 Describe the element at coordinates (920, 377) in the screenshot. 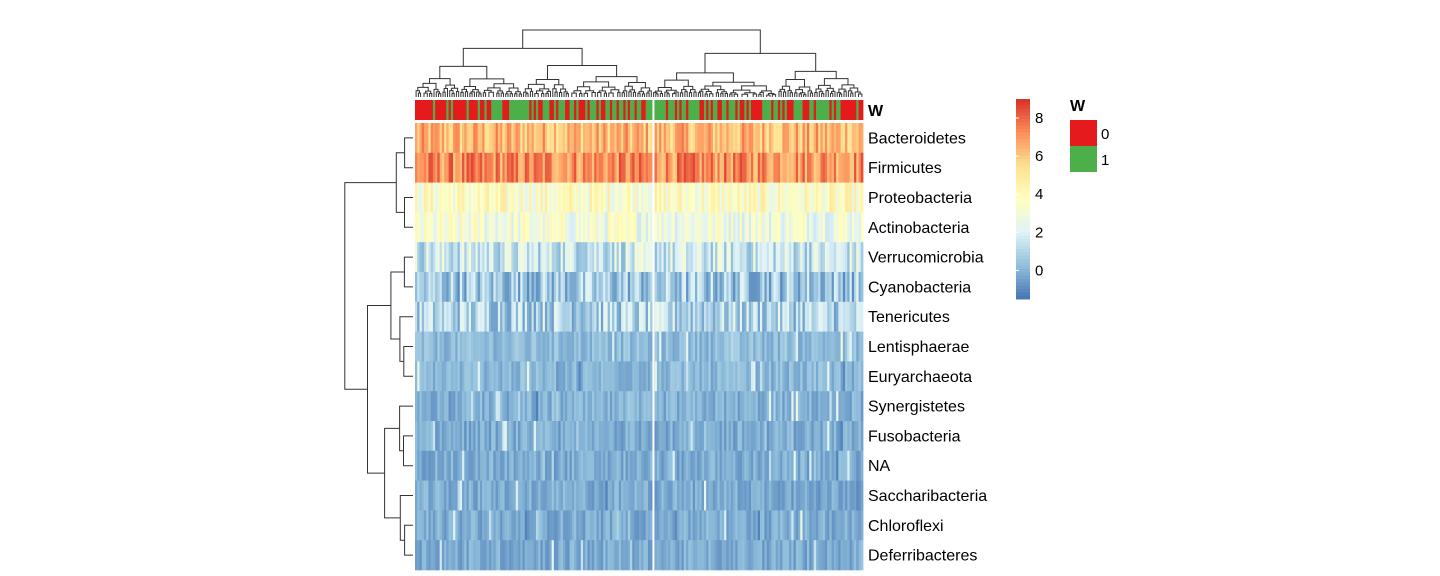

I see `row-label: Euryarchaeota` at that location.